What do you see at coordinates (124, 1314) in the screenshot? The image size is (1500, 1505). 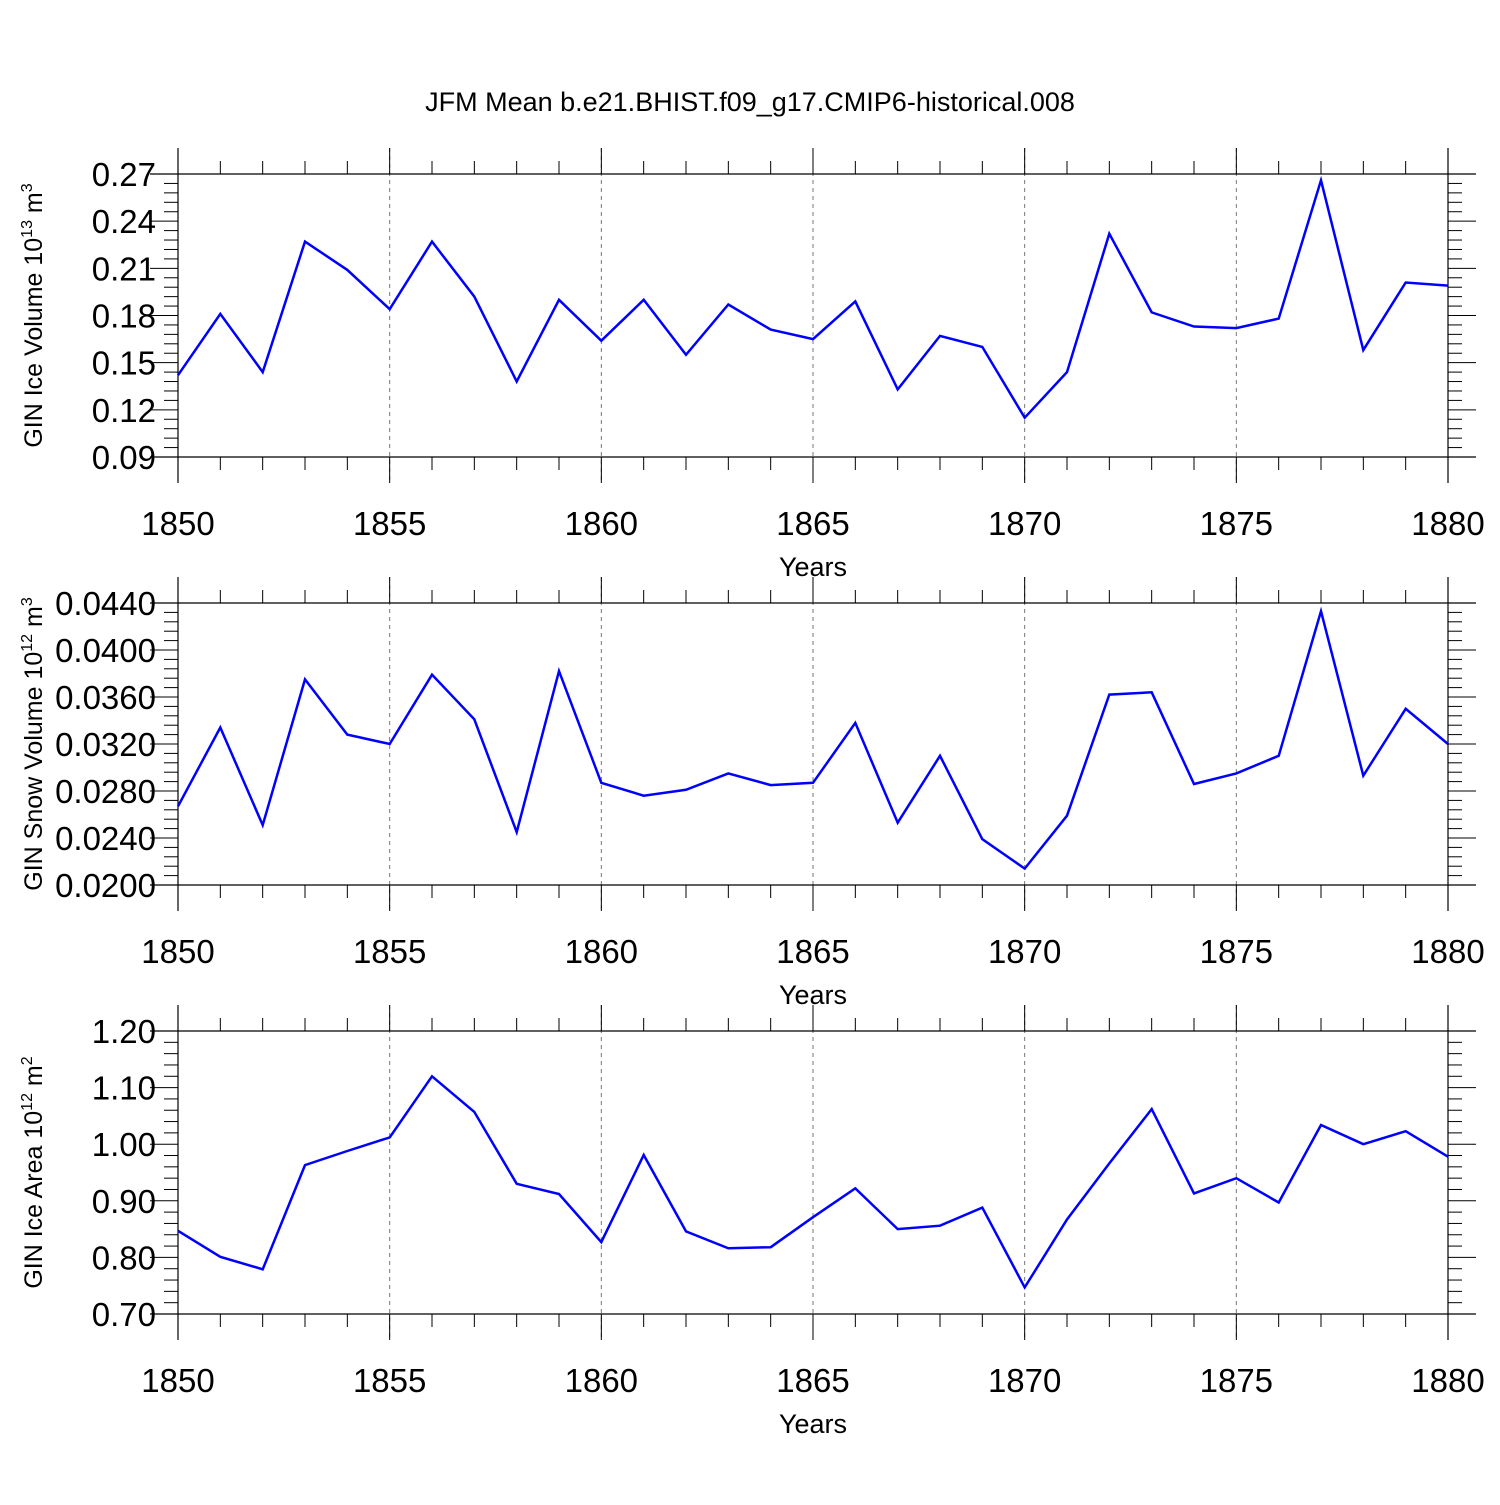 I see `y-tick-label: 0.70` at bounding box center [124, 1314].